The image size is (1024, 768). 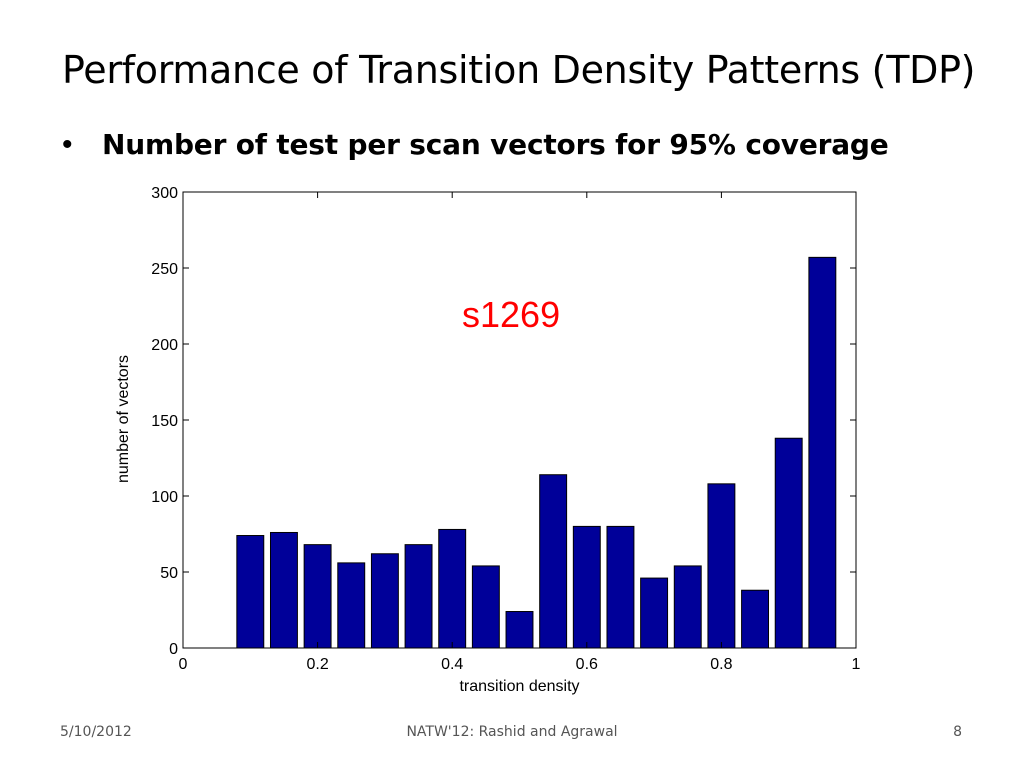 What do you see at coordinates (169, 573) in the screenshot?
I see `y-tick-label: 50` at bounding box center [169, 573].